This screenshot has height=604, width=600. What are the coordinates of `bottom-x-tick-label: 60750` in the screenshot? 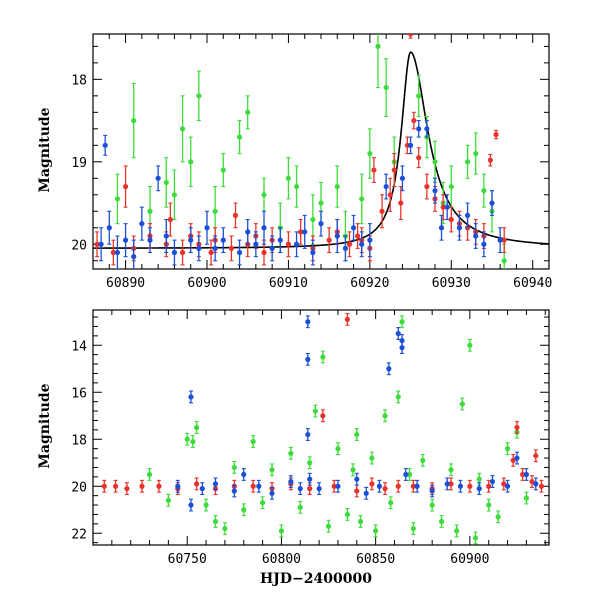 It's located at (187, 559).